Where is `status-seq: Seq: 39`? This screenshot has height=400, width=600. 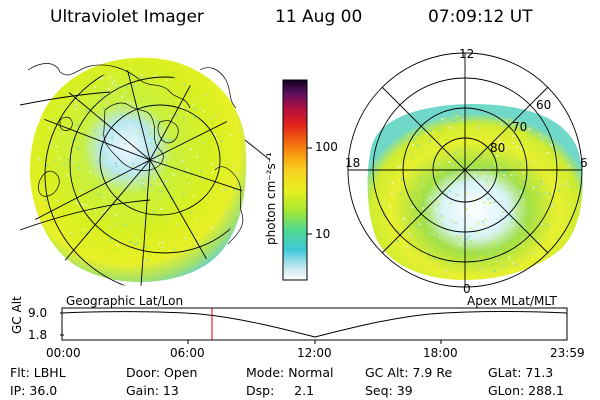
status-seq: Seq: 39 is located at coordinates (389, 390).